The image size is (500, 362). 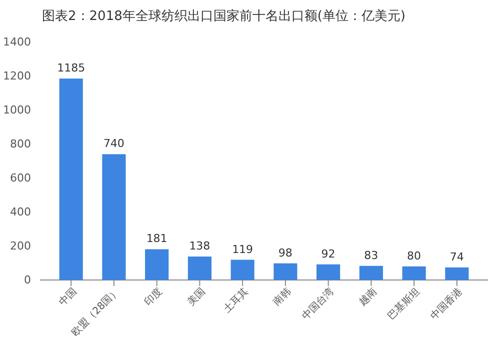 I want to click on y-tick-label: 0, so click(x=27, y=280).